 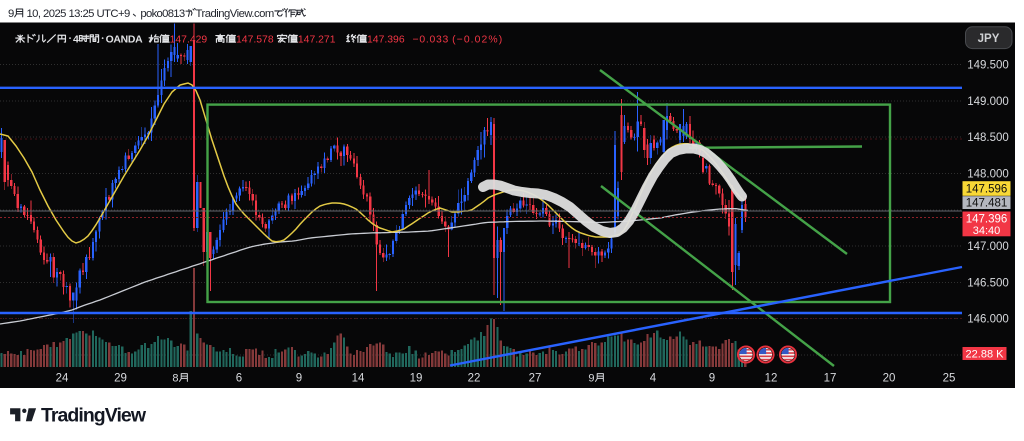 What do you see at coordinates (431, 39) in the screenshot?
I see `svg-text: −0.033` at bounding box center [431, 39].